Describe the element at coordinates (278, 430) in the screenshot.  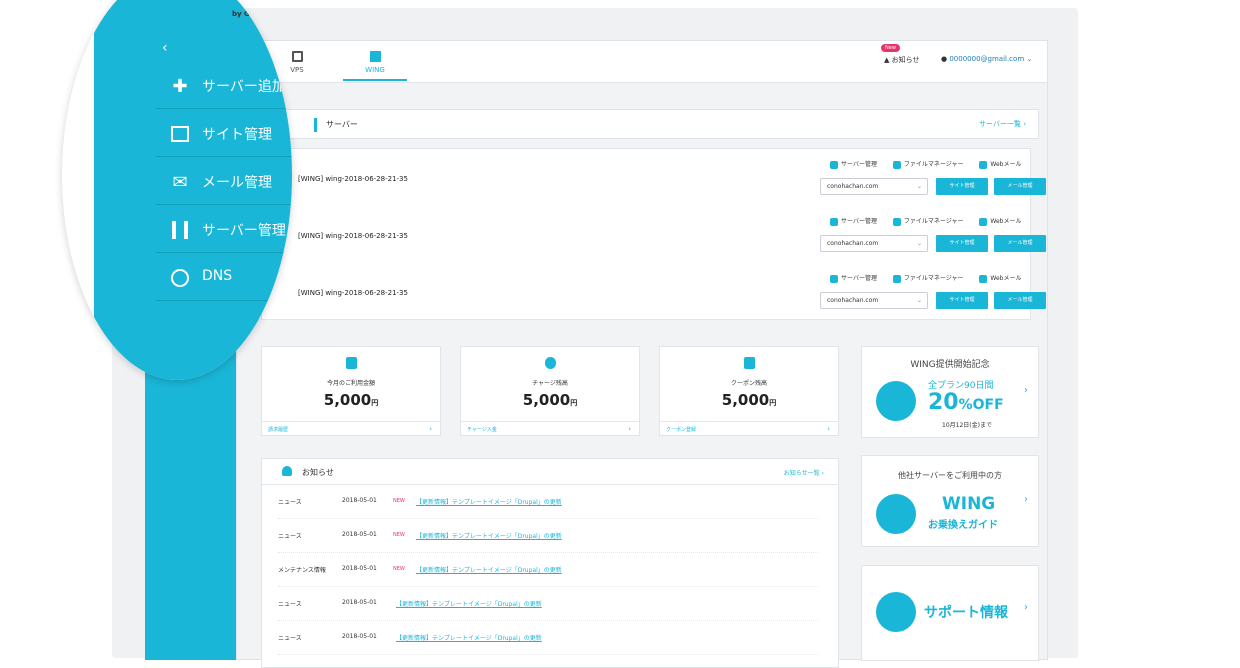
I see `stat-footer-label: 請求履歴` at that location.